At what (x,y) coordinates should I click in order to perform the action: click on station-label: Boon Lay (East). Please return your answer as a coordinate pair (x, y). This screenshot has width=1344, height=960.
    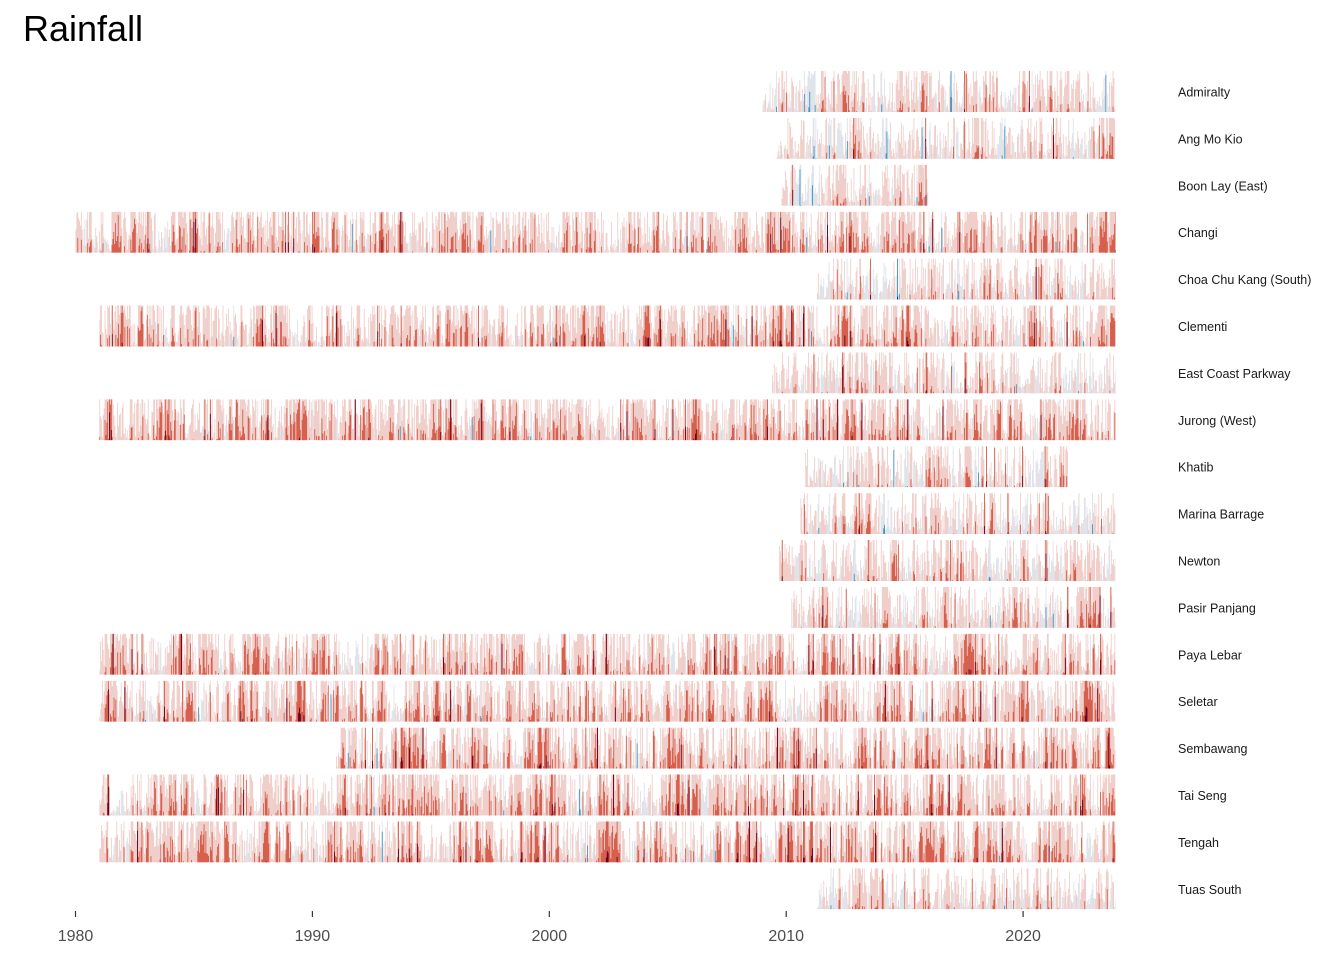
    Looking at the image, I should click on (1223, 186).